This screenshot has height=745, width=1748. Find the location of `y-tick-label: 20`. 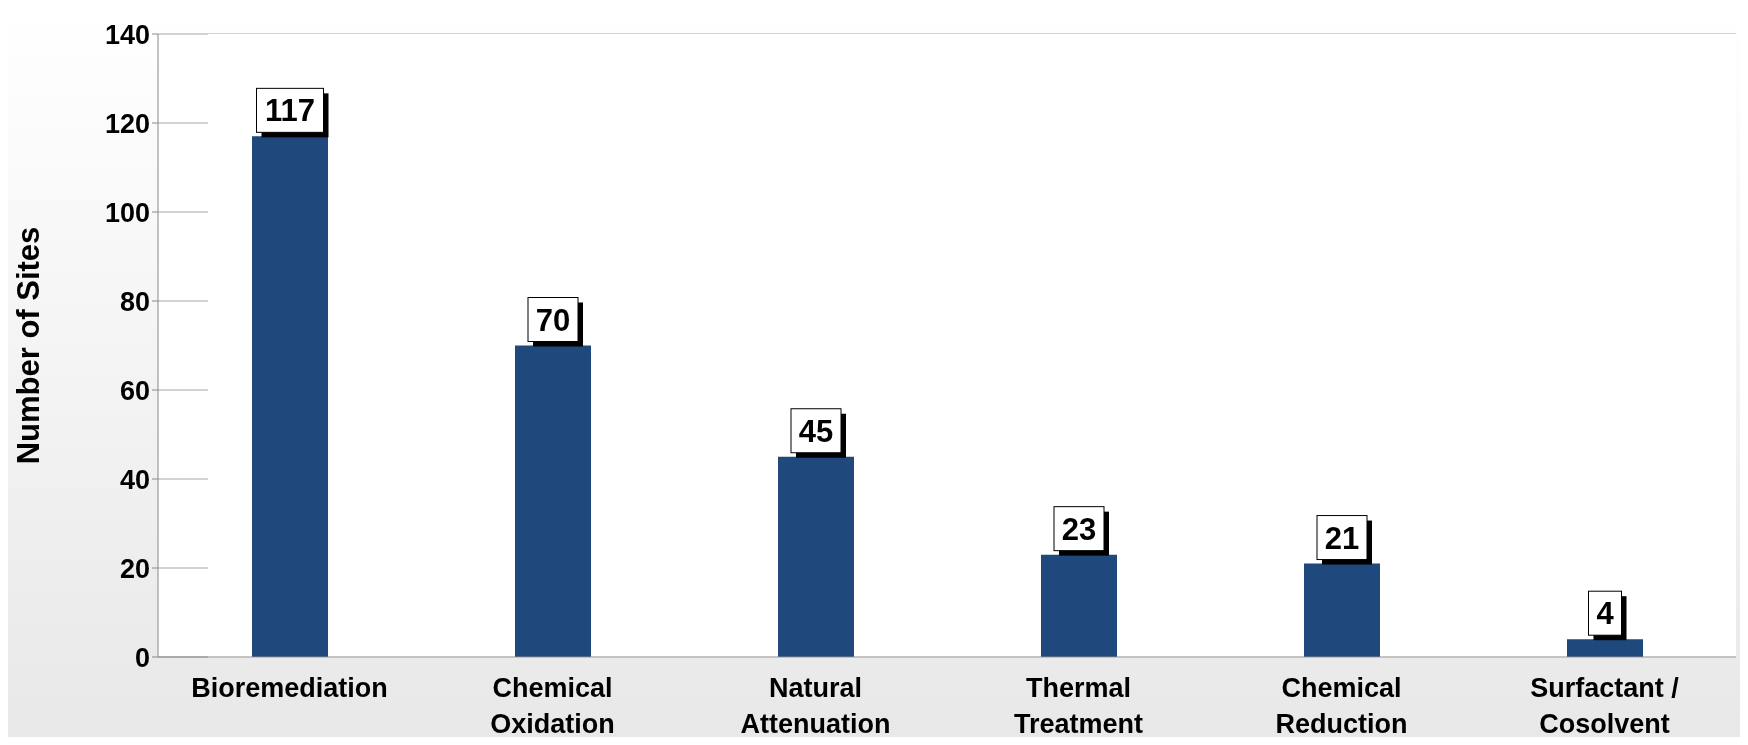

y-tick-label: 20 is located at coordinates (134, 568).